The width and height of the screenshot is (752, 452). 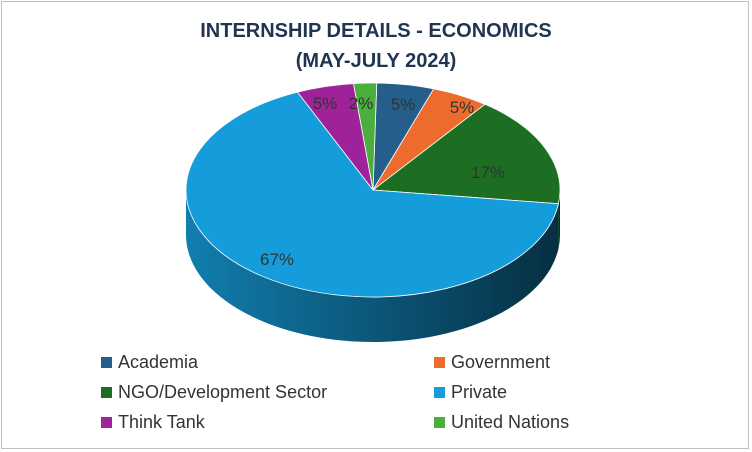 I want to click on legend-label: NGO/Development Sector, so click(x=223, y=391).